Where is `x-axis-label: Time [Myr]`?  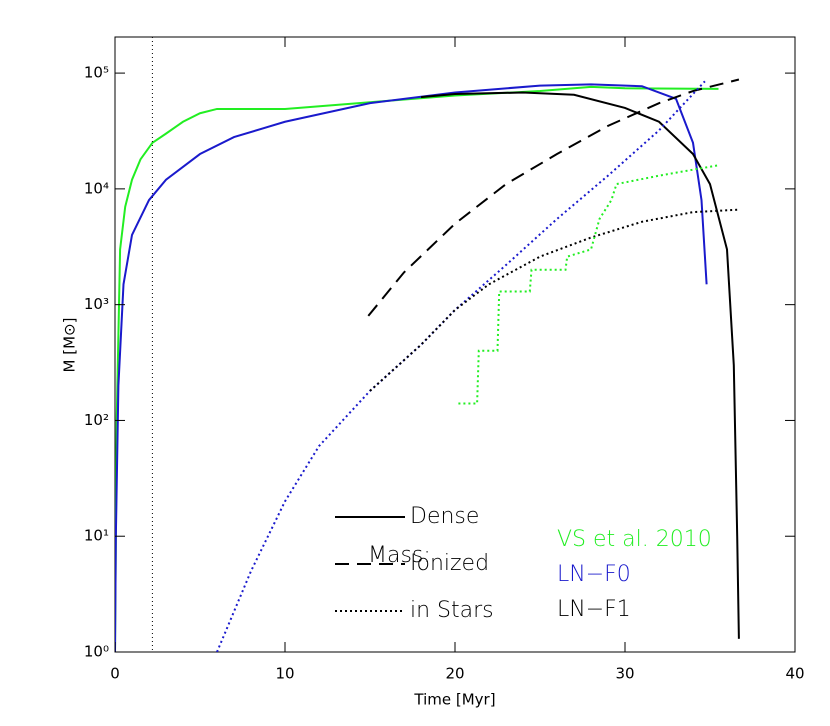 x-axis-label: Time [Myr] is located at coordinates (454, 700).